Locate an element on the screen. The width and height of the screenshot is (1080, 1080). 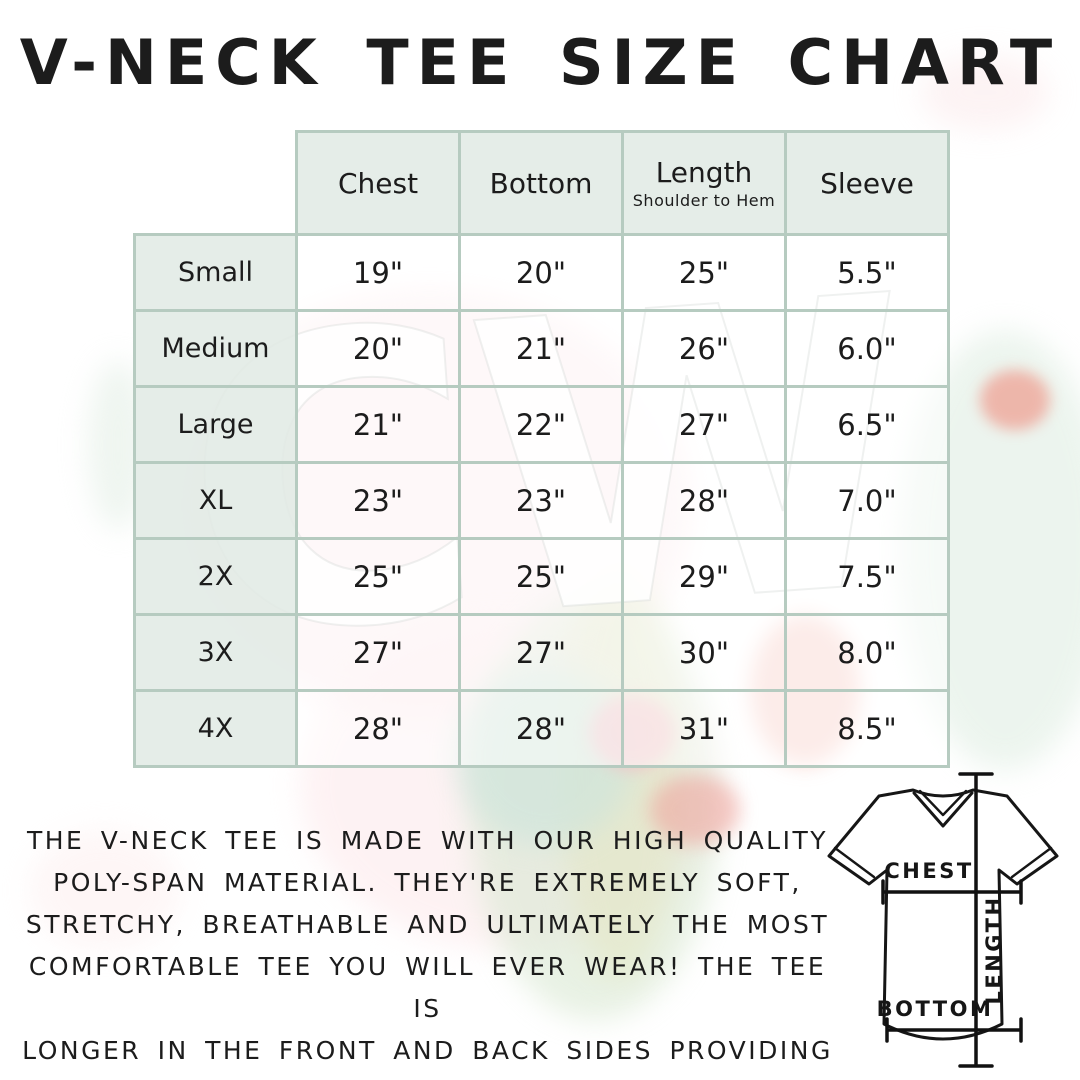
table-row-2x: 2X 25" 25" 29" 7.5" is located at coordinates (541, 576).